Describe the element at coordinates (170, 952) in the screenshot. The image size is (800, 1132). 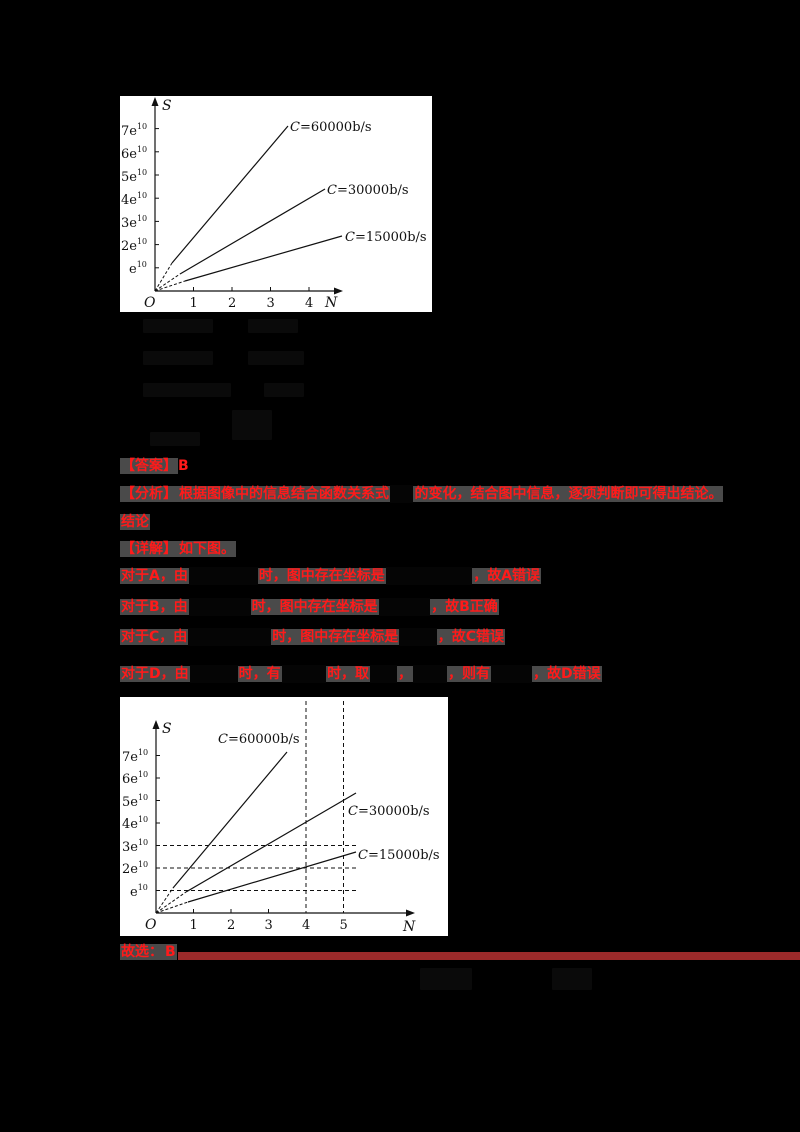
I see `final-value: B` at that location.